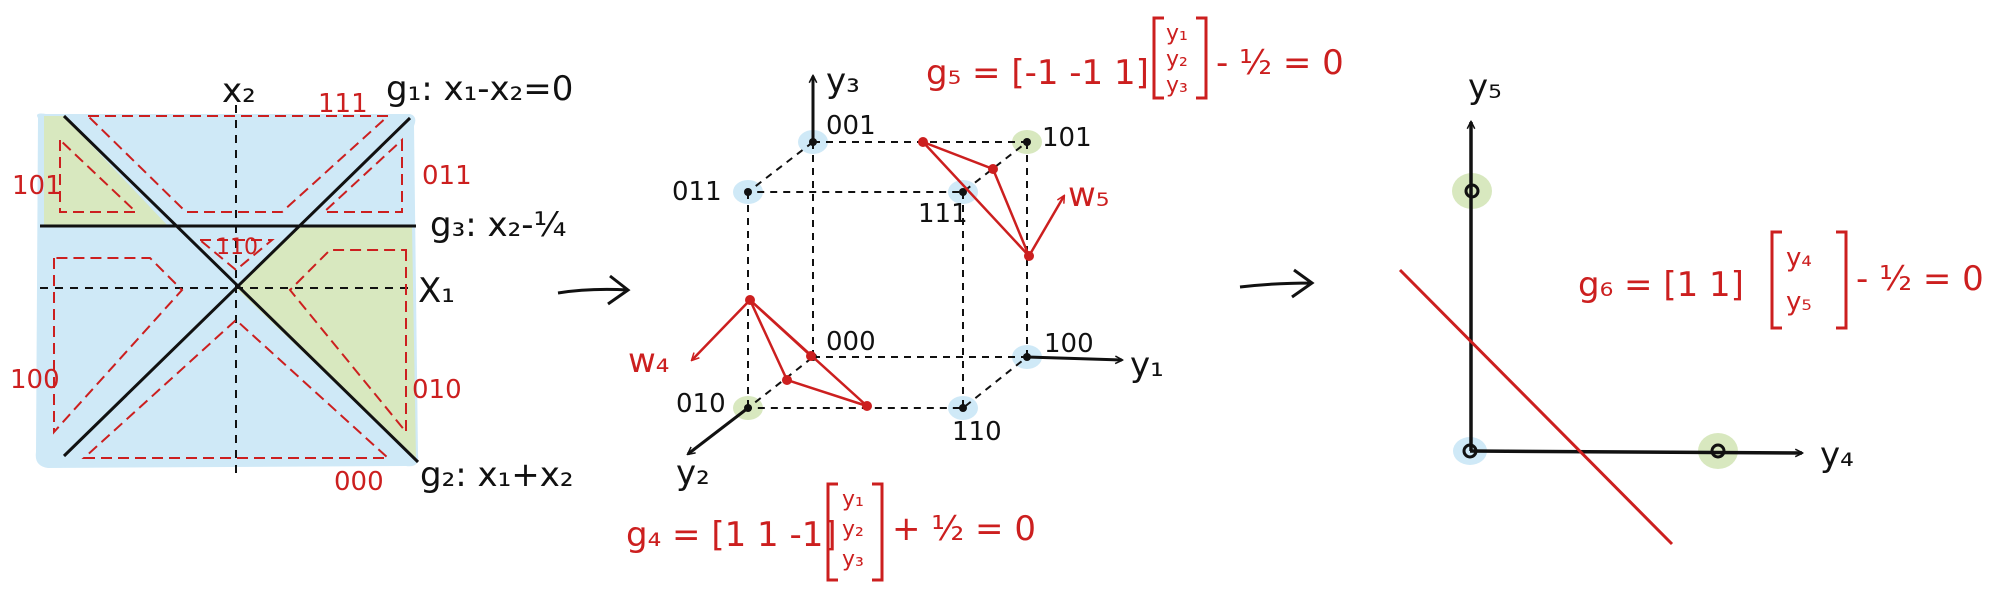 Image resolution: width=2011 pixels, height=596 pixels. What do you see at coordinates (1177, 59) in the screenshot?
I see `equation-g5-vec-1: y₂` at bounding box center [1177, 59].